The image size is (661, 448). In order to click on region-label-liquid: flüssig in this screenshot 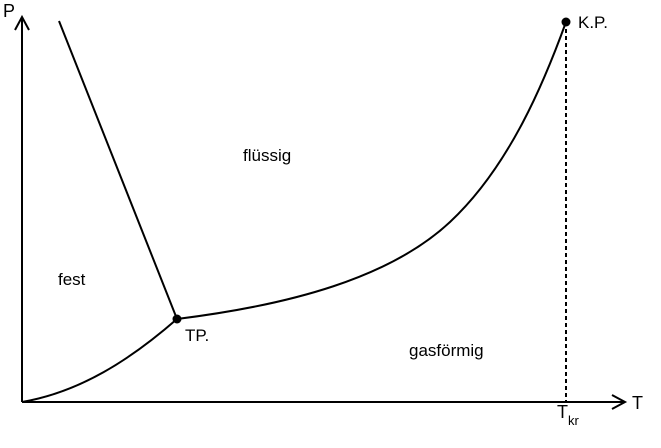, I will do `click(267, 155)`.